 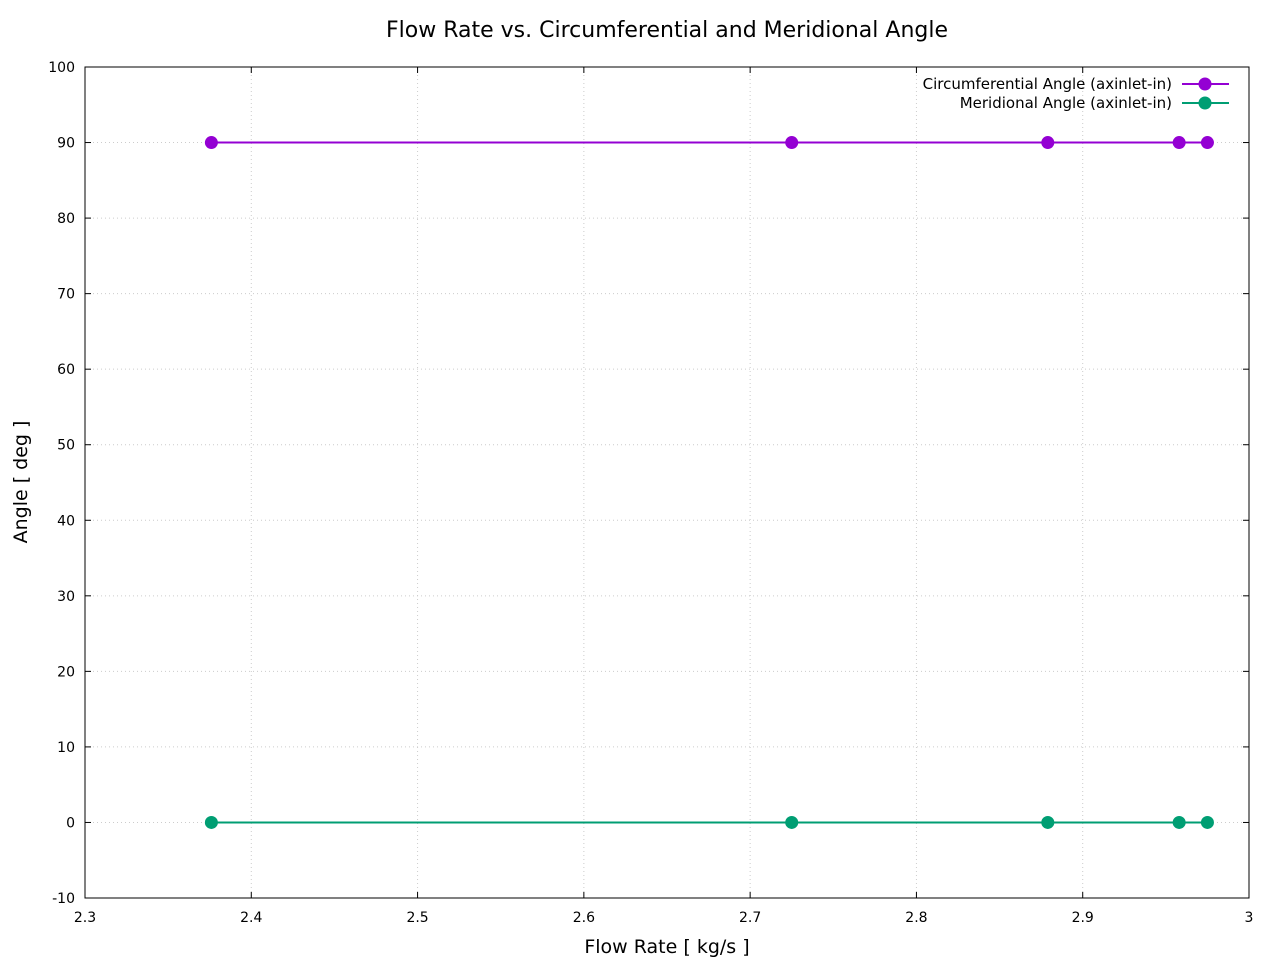 I want to click on y-tick-label: 100, so click(x=61, y=68).